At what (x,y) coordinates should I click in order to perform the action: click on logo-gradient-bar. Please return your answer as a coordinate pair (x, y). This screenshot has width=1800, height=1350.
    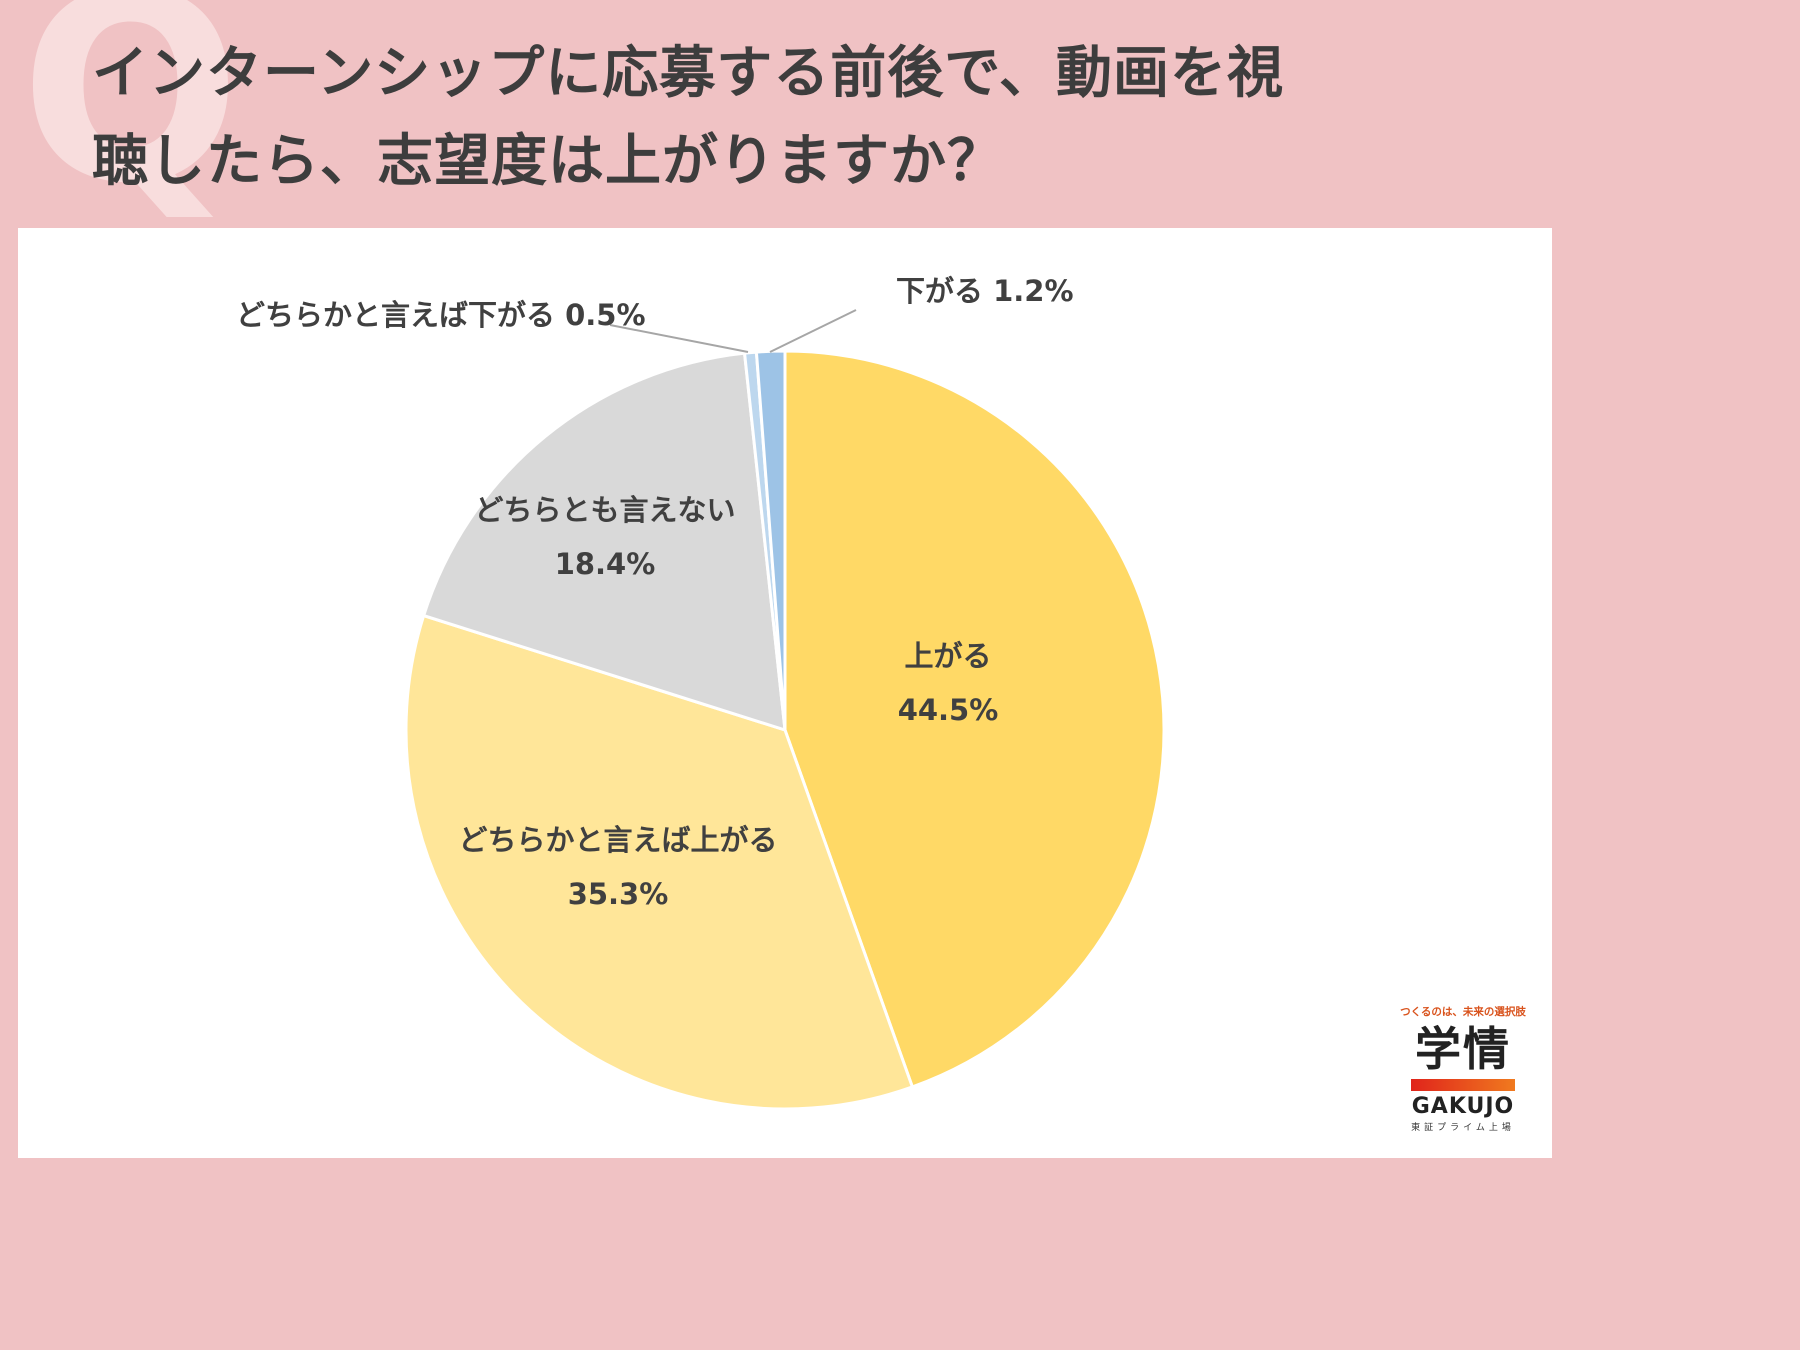
    Looking at the image, I should click on (1463, 1085).